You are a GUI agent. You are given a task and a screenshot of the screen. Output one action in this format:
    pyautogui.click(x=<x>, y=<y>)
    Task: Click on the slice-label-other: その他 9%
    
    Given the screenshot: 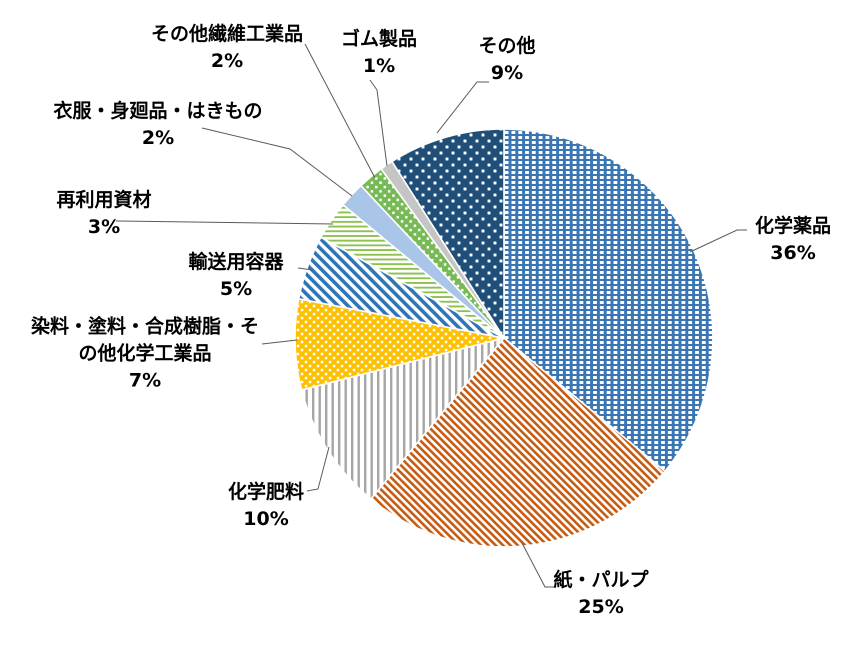 What is the action you would take?
    pyautogui.click(x=507, y=59)
    